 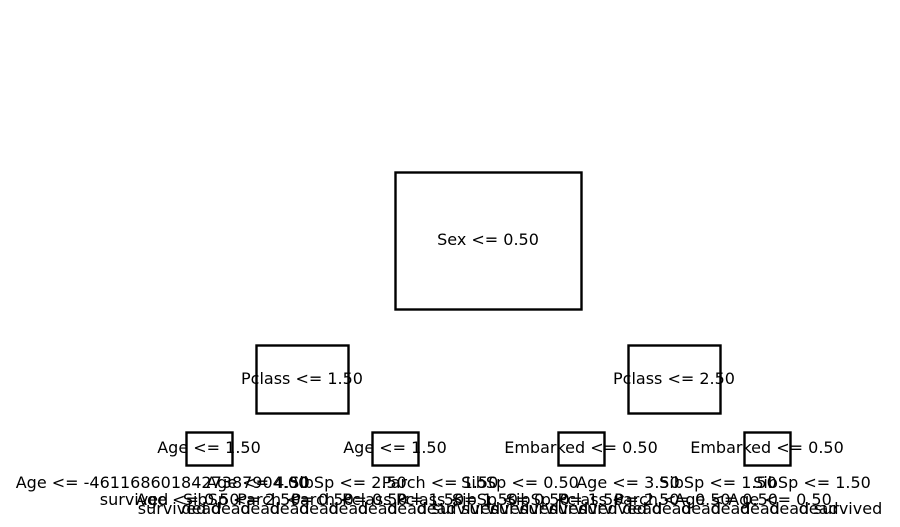 I want to click on level5-leaf-label-3: dead, so click(x=231, y=508).